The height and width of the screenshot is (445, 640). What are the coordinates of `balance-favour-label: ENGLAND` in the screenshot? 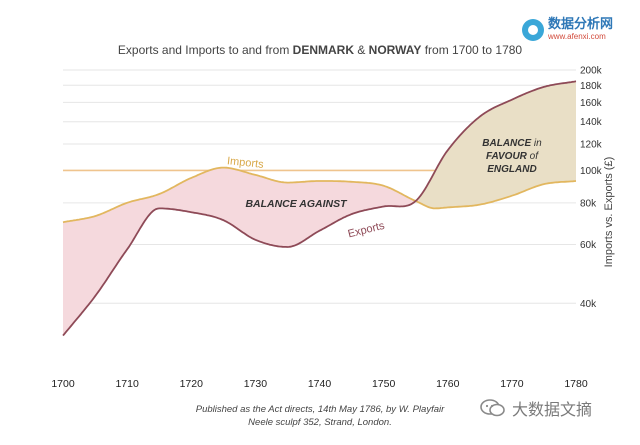 It's located at (511, 169).